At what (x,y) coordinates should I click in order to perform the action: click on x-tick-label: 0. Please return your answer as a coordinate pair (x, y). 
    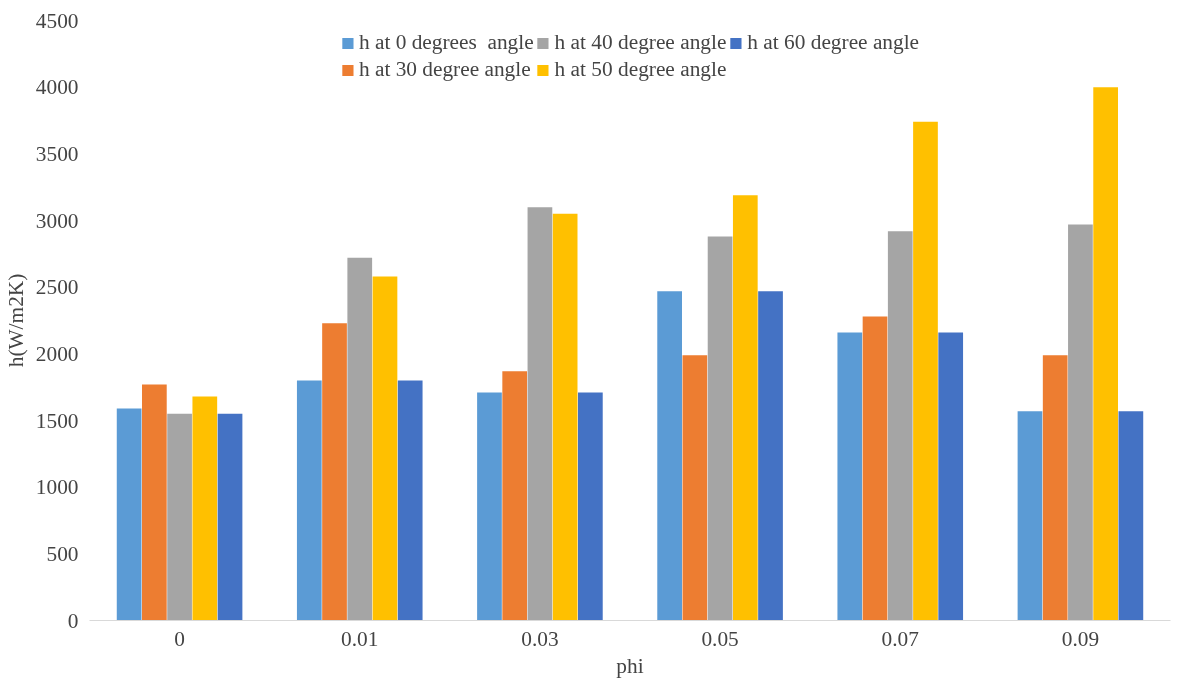
    Looking at the image, I should click on (179, 638).